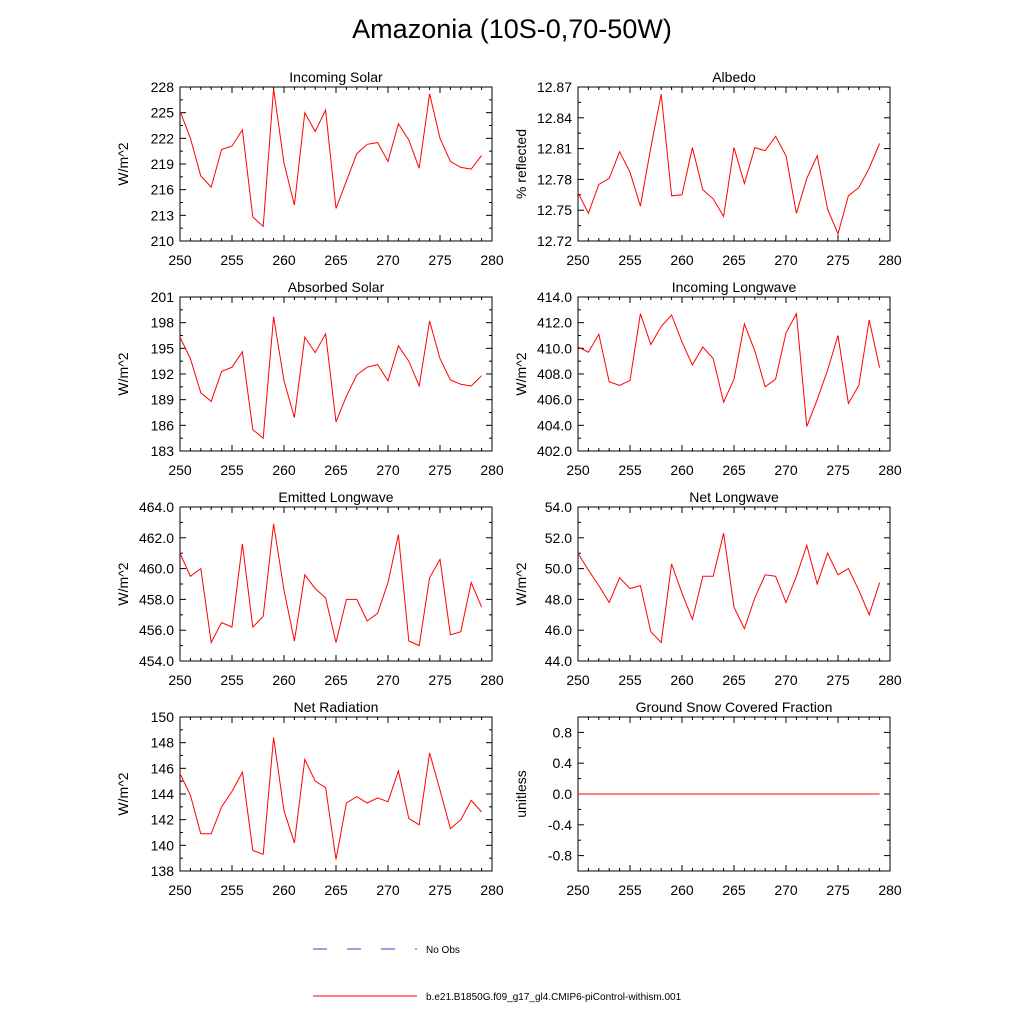  Describe the element at coordinates (554, 451) in the screenshot. I see `y-tick-label: 402.0` at that location.